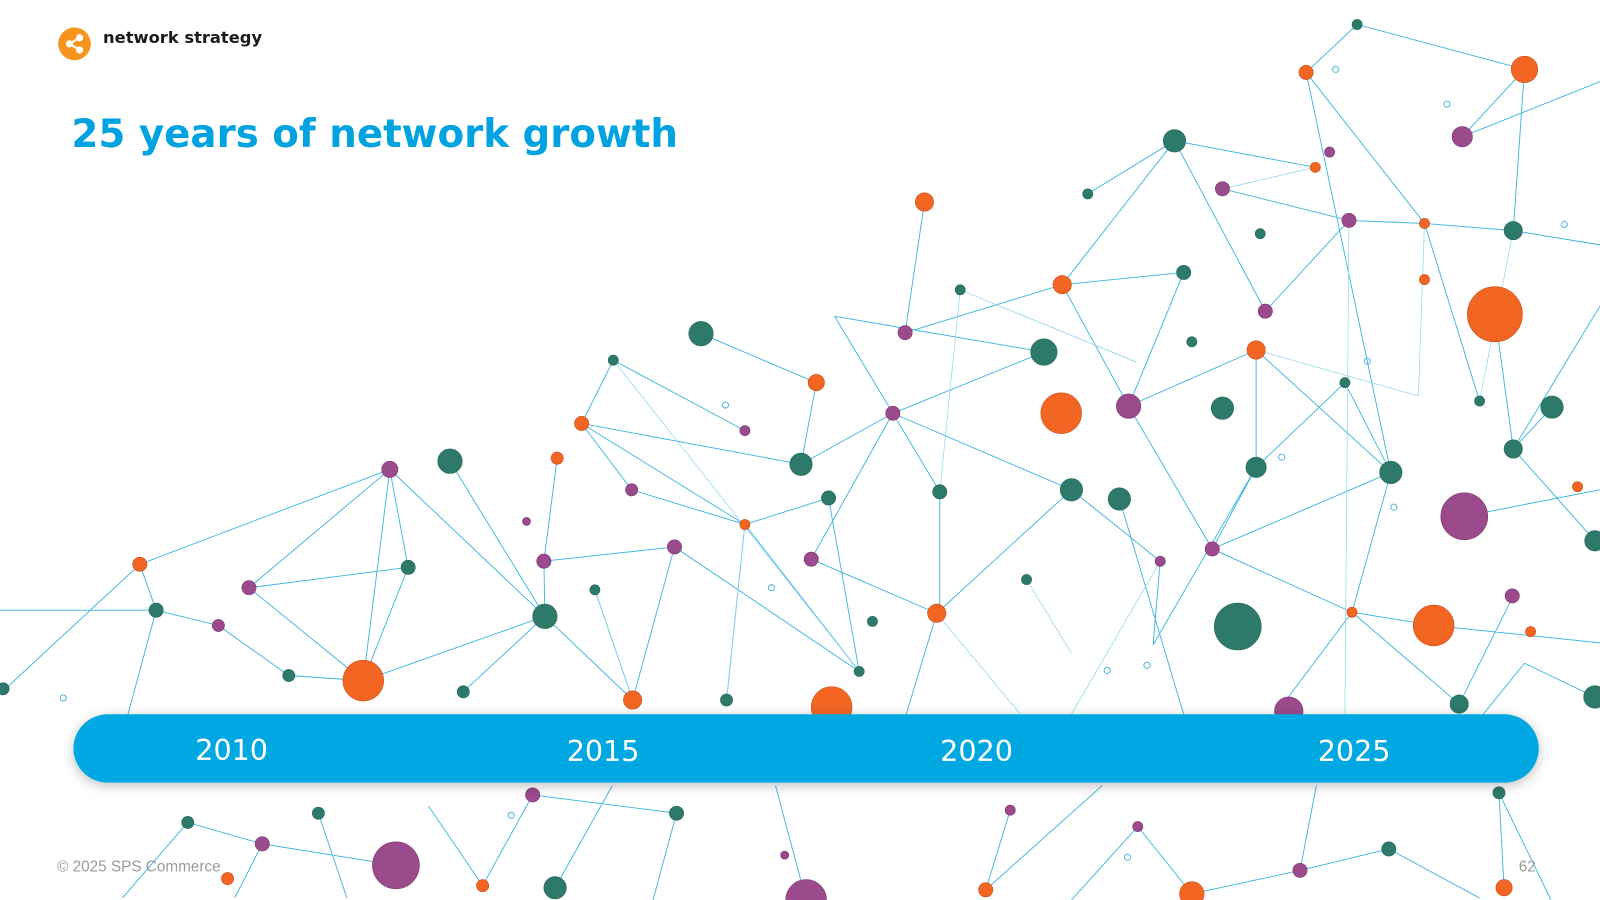  What do you see at coordinates (374, 134) in the screenshot?
I see `slide-title: 25 years of network growth` at bounding box center [374, 134].